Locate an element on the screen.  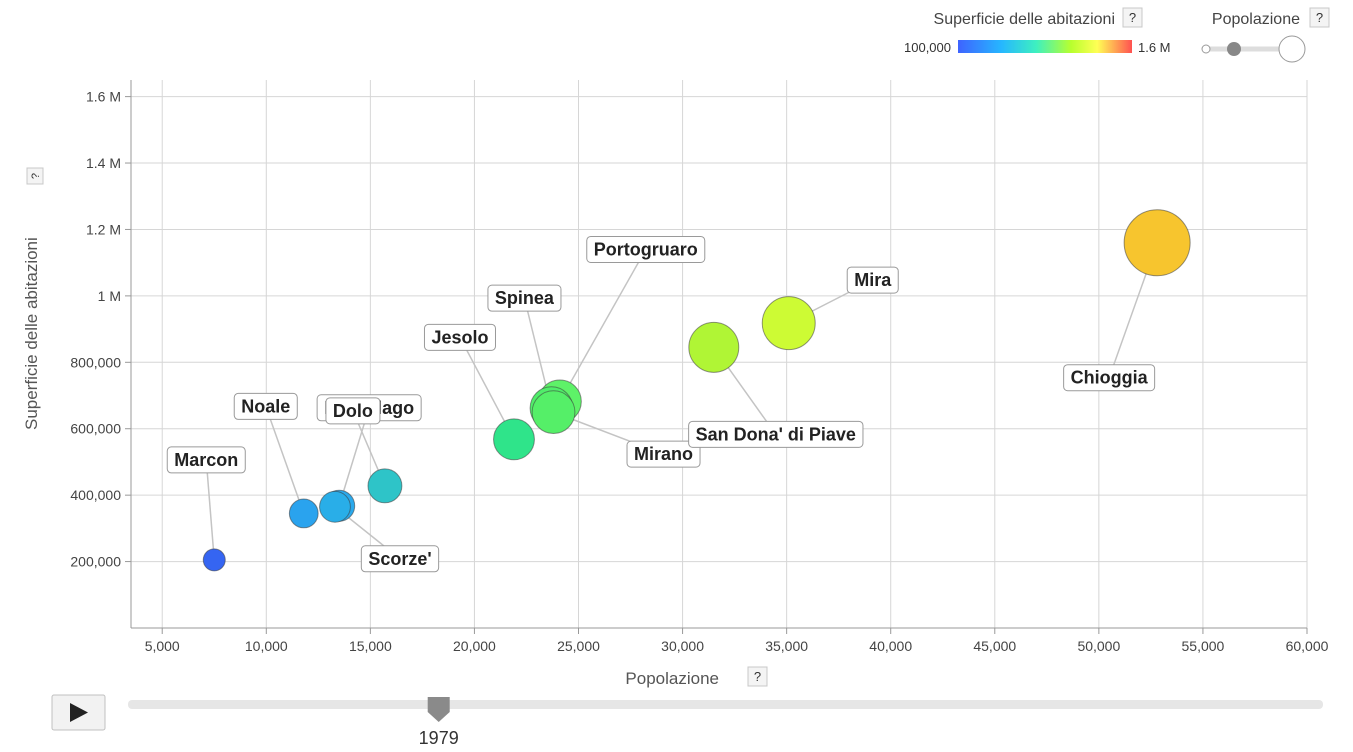
y-tick-label: 800,000 is located at coordinates (95, 362).